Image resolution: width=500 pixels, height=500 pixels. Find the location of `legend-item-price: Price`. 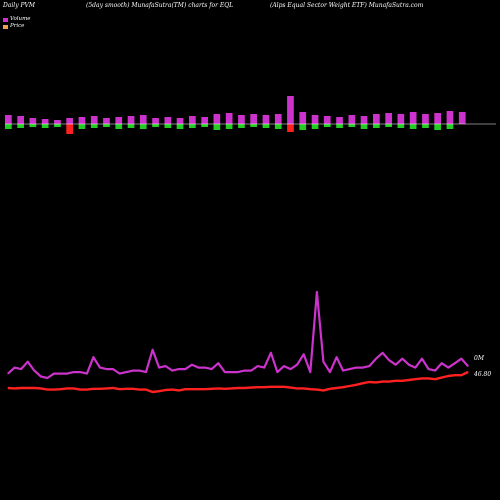

legend-item-price: Price is located at coordinates (17, 26).